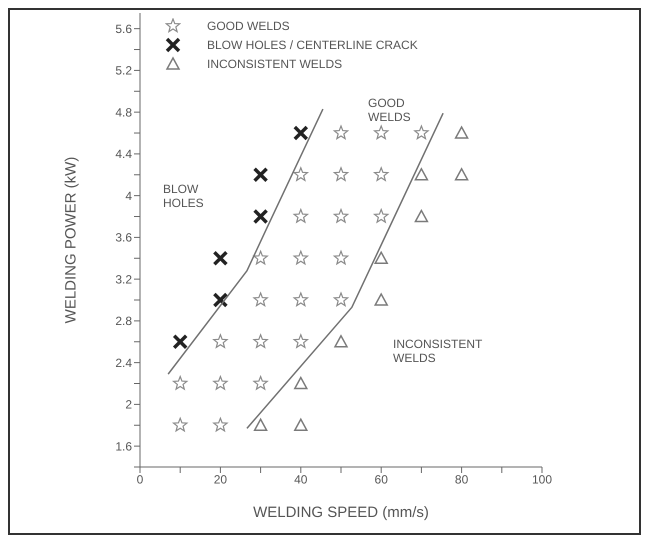  Describe the element at coordinates (123, 279) in the screenshot. I see `y-tick-label: 3.2` at that location.